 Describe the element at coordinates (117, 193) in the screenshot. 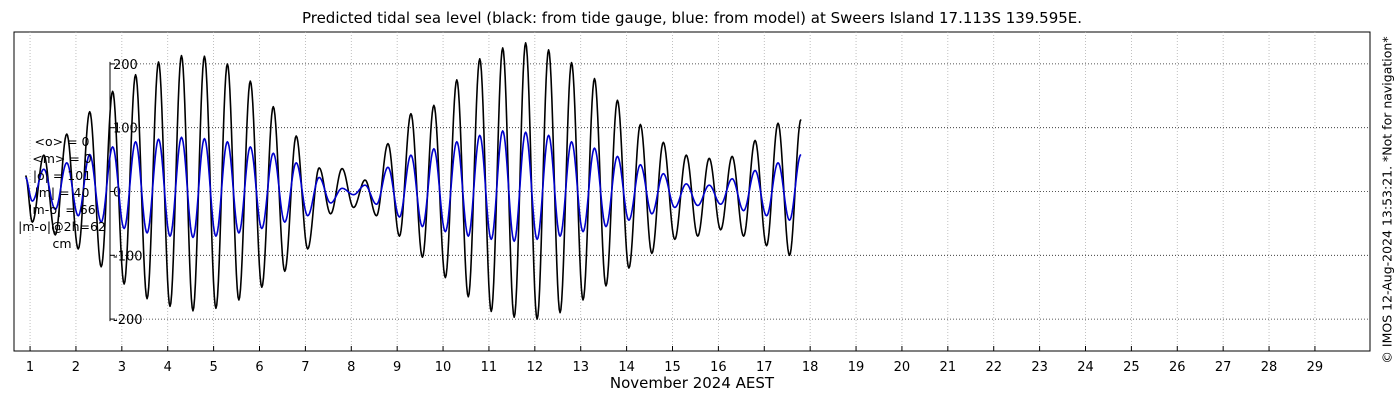

I see `y-tick-label-0: 0` at that location.